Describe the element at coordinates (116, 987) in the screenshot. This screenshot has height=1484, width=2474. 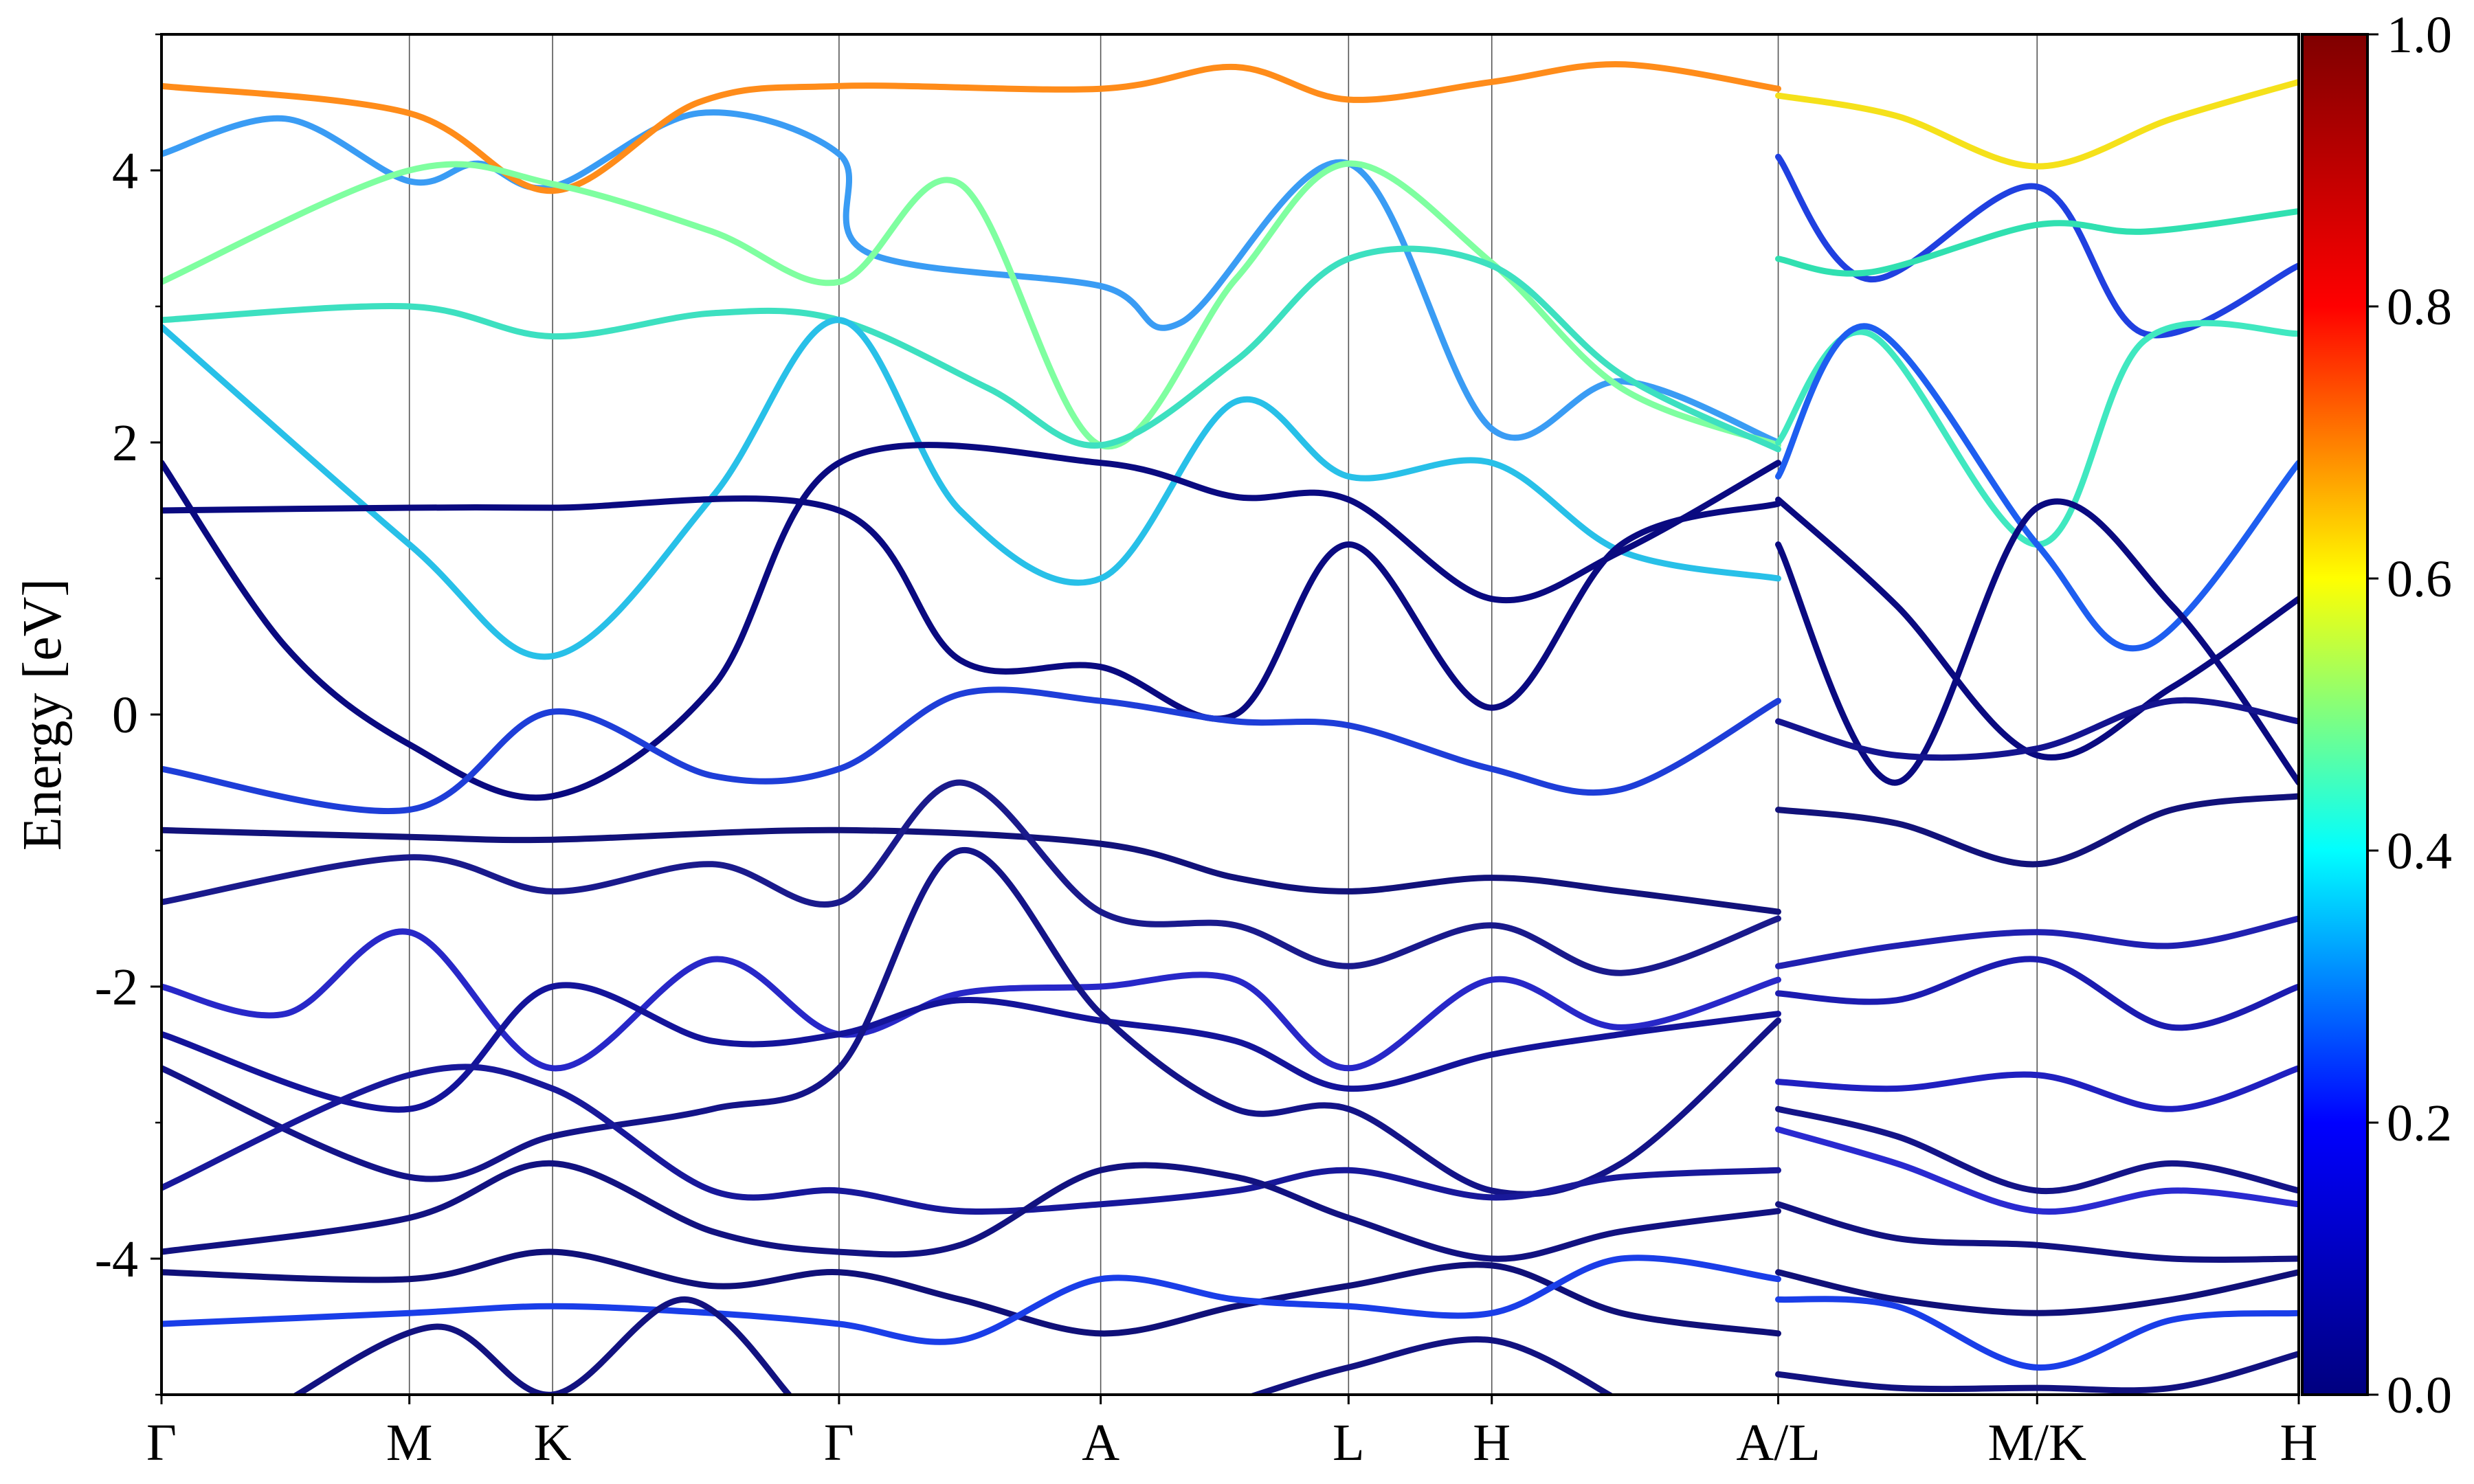
I see `y-tick-label: -2` at that location.